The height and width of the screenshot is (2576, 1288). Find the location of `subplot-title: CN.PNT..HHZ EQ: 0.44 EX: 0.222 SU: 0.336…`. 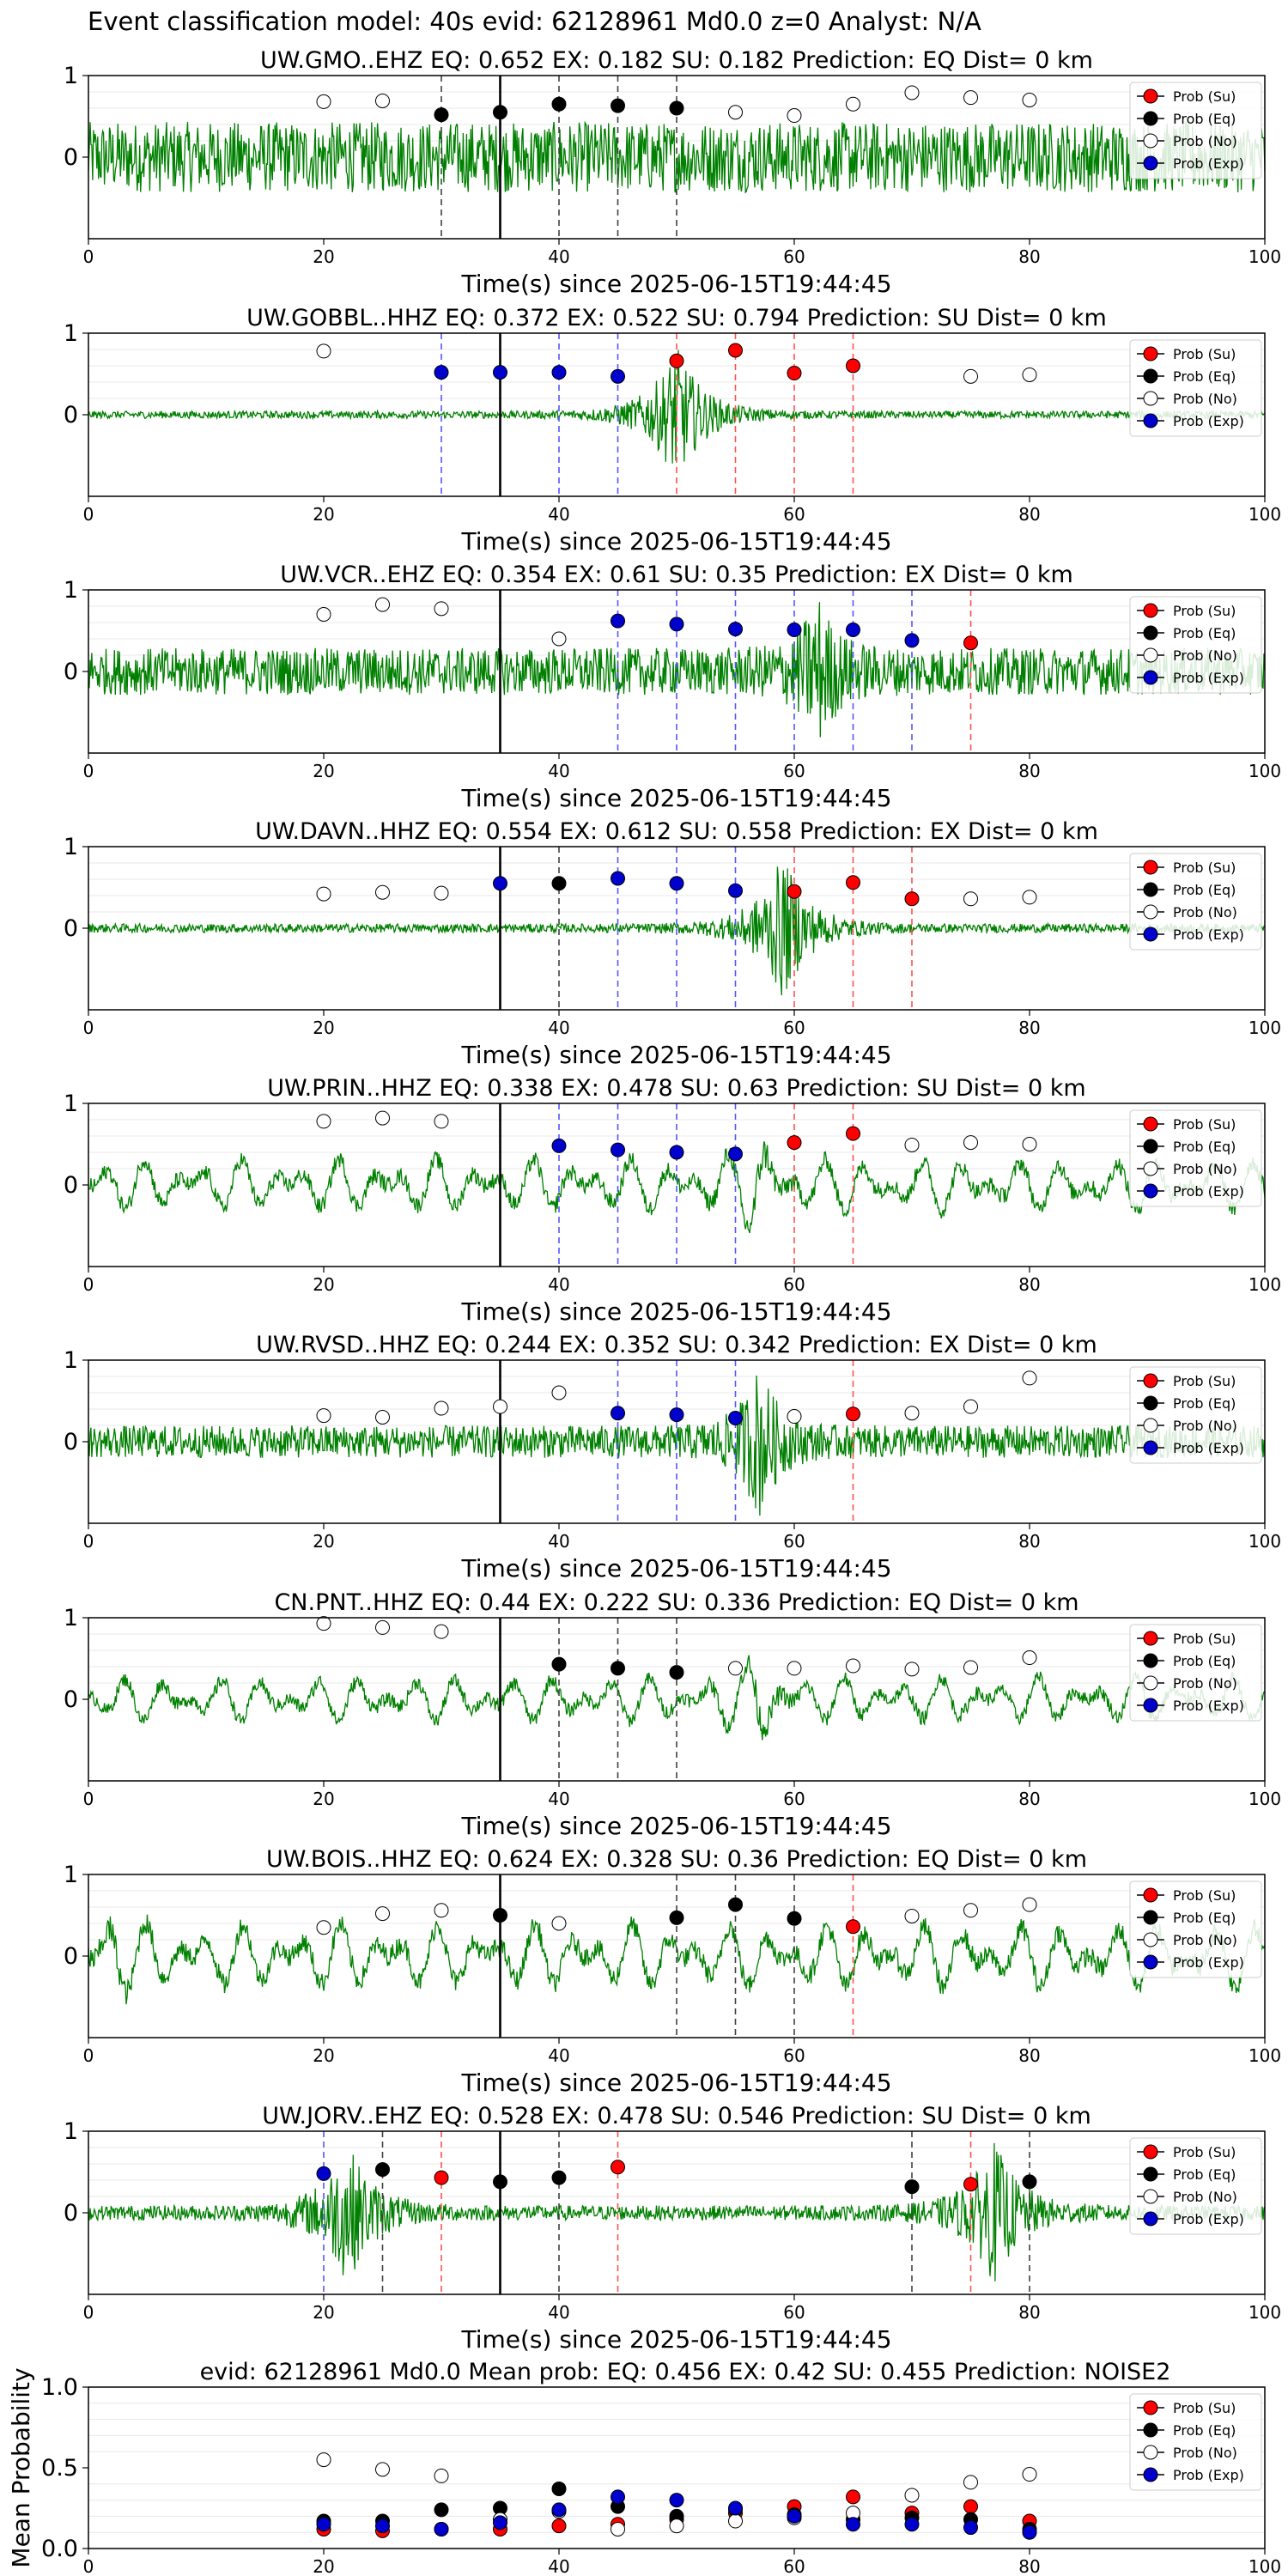

subplot-title: CN.PNT..HHZ EQ: 0.44 EX: 0.222 SU: 0.336… is located at coordinates (676, 1602).